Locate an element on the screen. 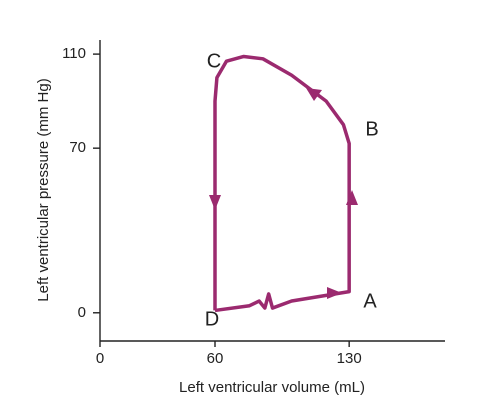 This screenshot has height=410, width=500. y-tick-label: 110 is located at coordinates (74, 53).